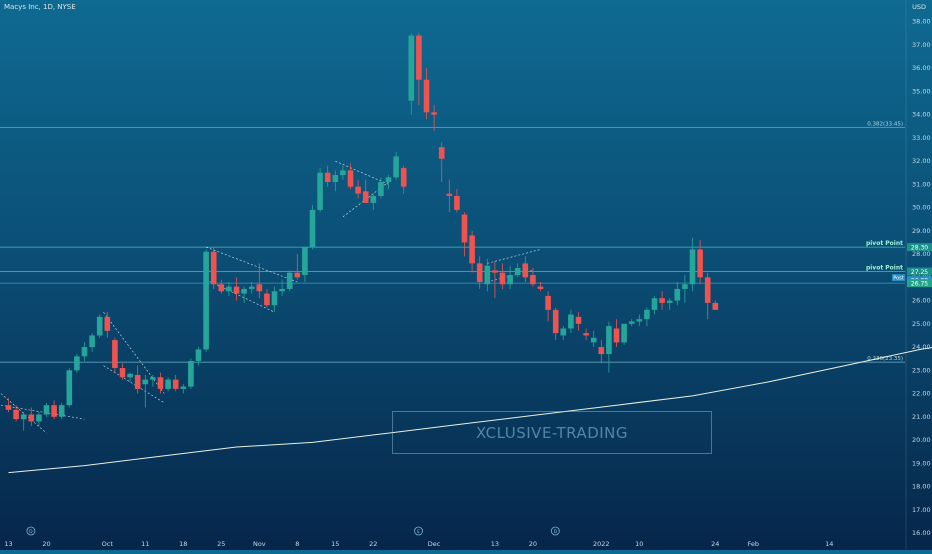 This screenshot has width=932, height=554. I want to click on y-tick-label: 33.00, so click(921, 138).